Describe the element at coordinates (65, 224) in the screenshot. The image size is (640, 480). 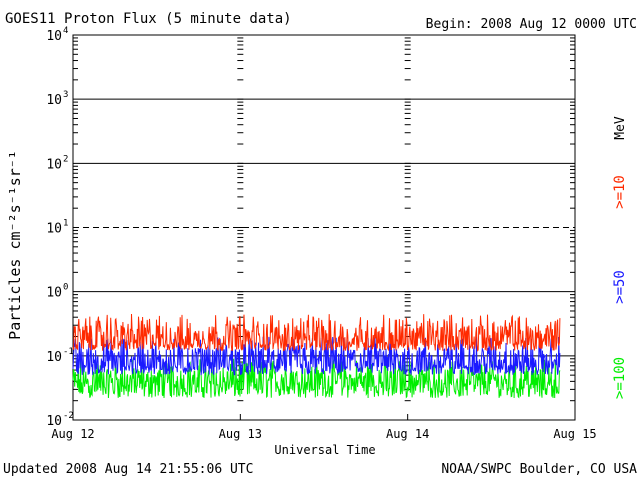
I see `y-tick-exp-1: 1` at that location.